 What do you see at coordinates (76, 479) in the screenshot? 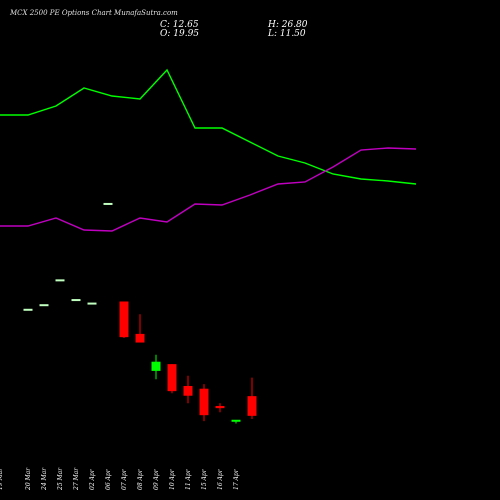
I see `x-tick-label: 27 Mar` at bounding box center [76, 479].